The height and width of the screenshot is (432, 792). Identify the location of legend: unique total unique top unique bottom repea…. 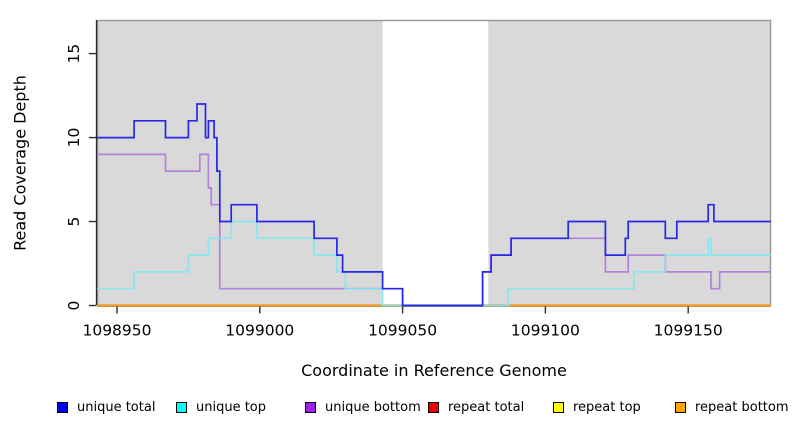
(396, 408).